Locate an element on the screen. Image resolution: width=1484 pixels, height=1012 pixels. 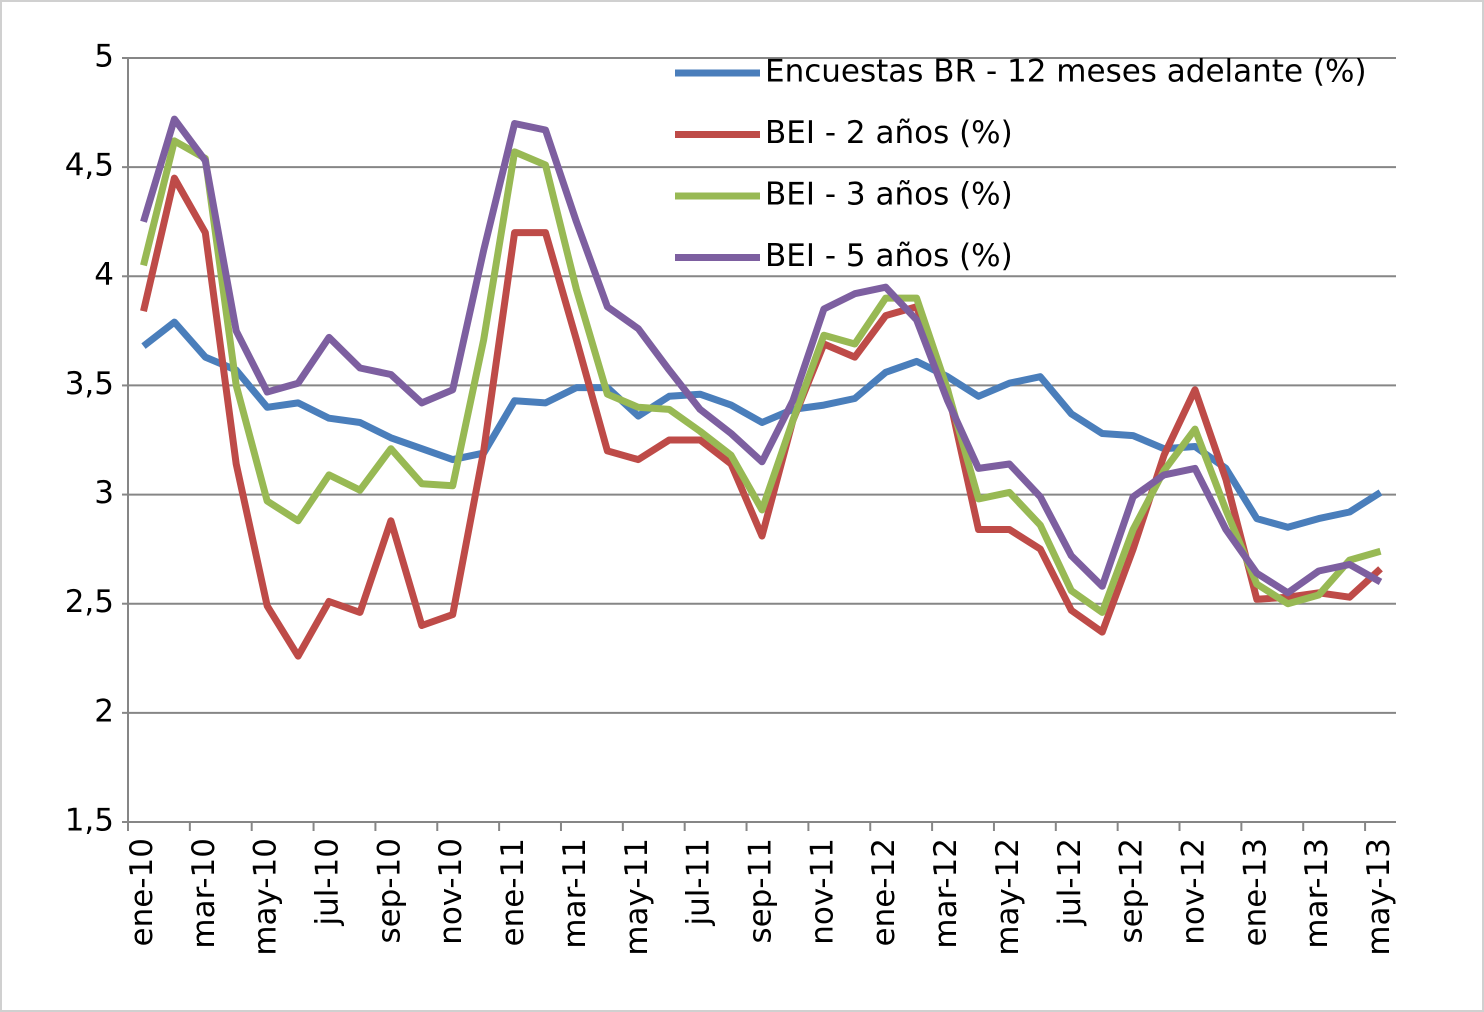
x-tick-label: sep-11 is located at coordinates (761, 891).